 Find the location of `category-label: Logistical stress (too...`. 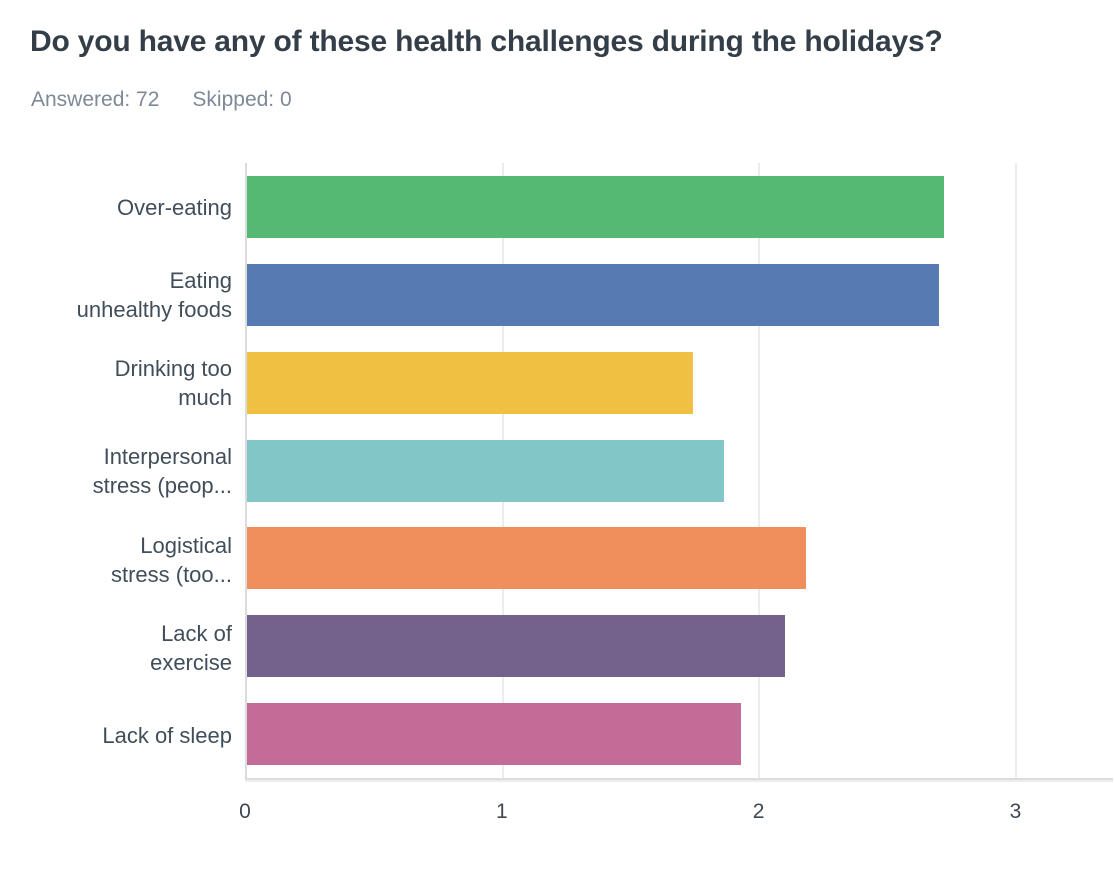

category-label: Logistical stress (too... is located at coordinates (116, 560).